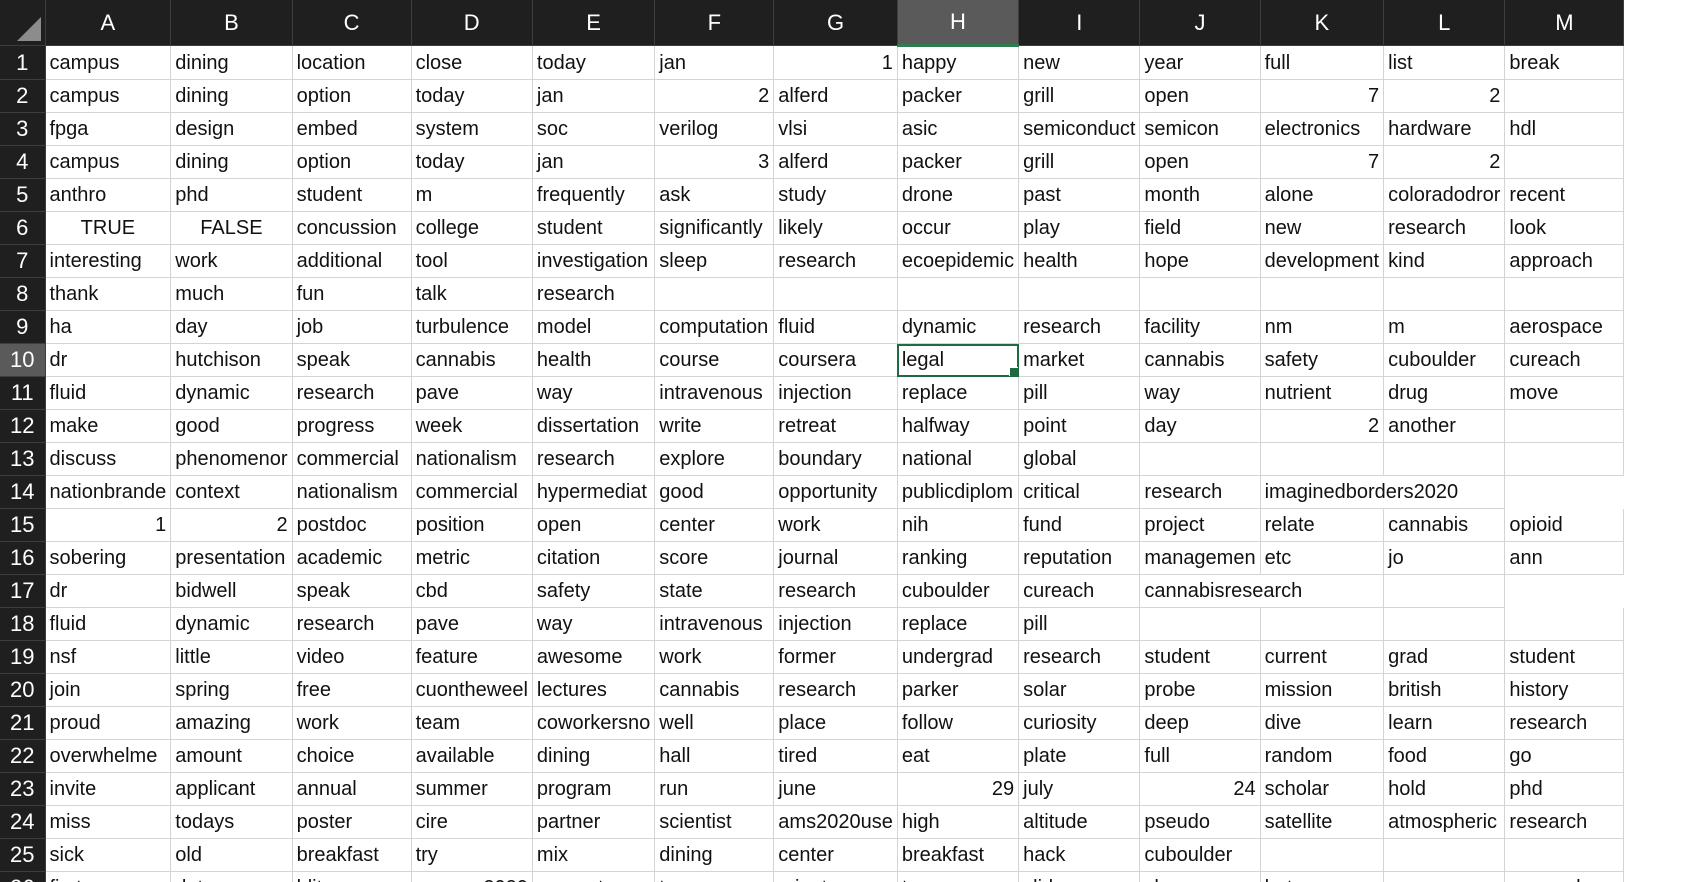 The width and height of the screenshot is (1704, 882). What do you see at coordinates (1200, 261) in the screenshot?
I see `cell-j7: hope` at bounding box center [1200, 261].